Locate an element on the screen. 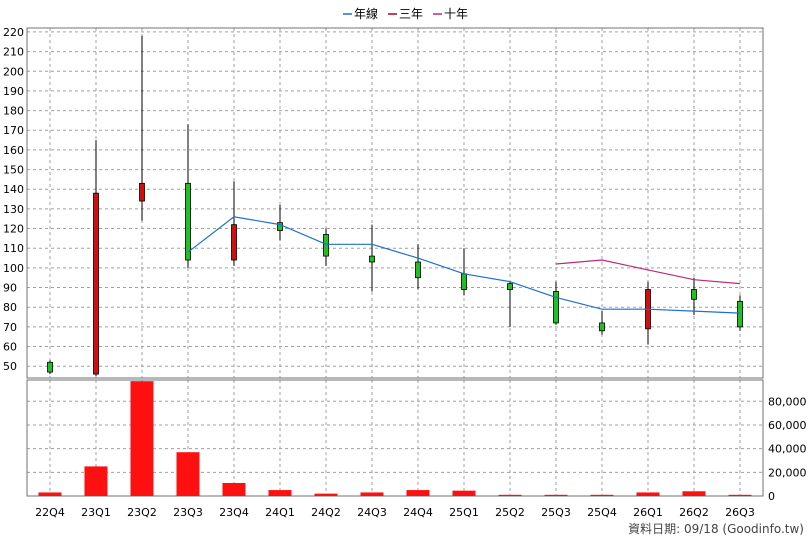 The height and width of the screenshot is (540, 808). x-tick-label: 24Q2 is located at coordinates (326, 512).